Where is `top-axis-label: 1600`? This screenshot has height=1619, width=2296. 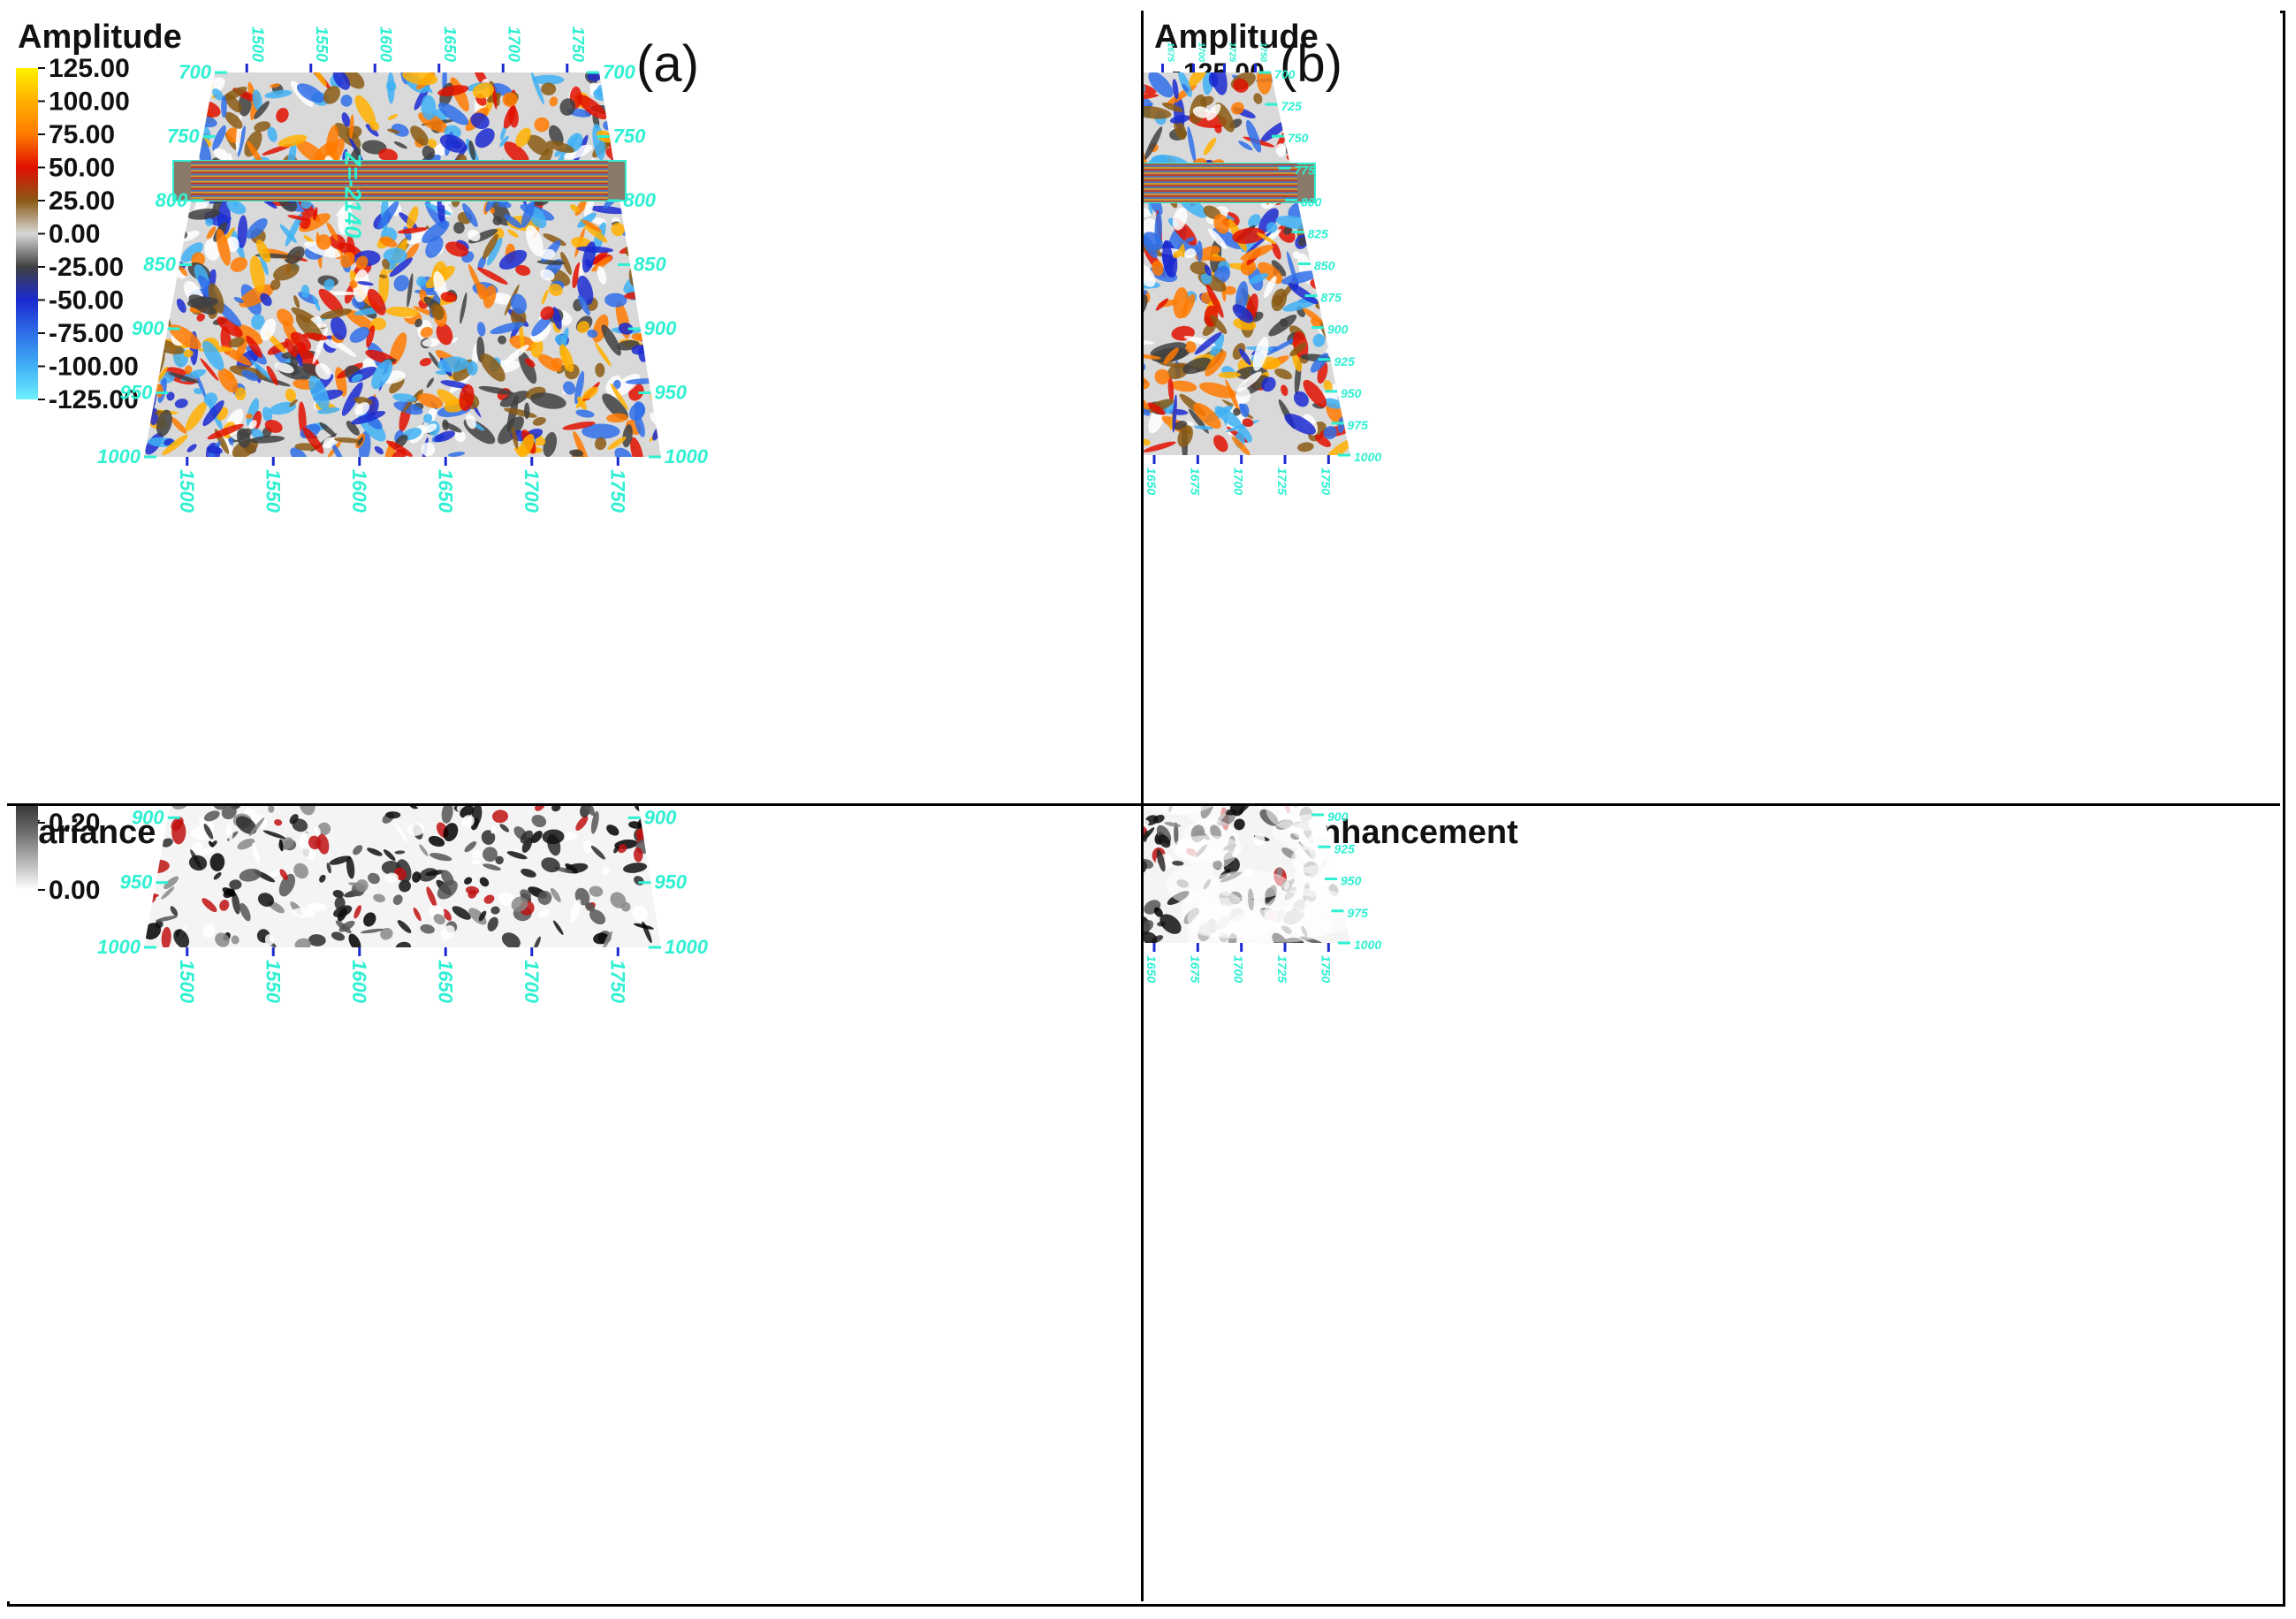
top-axis-label: 1600 is located at coordinates (385, 45).